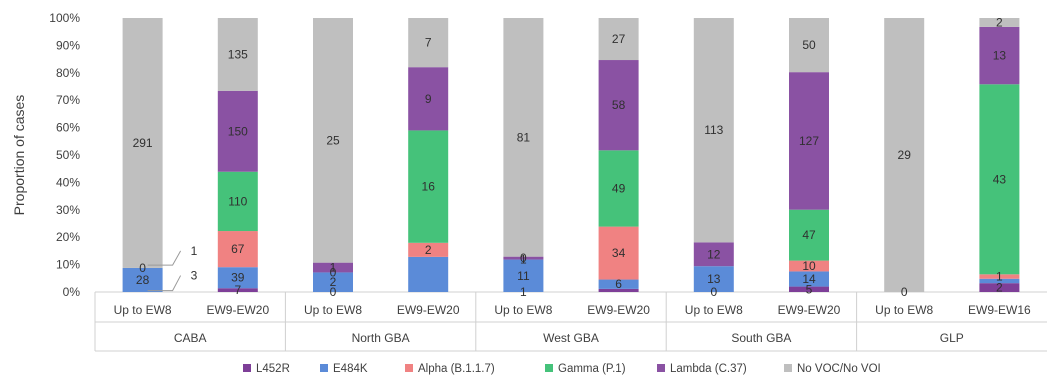  I want to click on data-label: 34, so click(619, 253).